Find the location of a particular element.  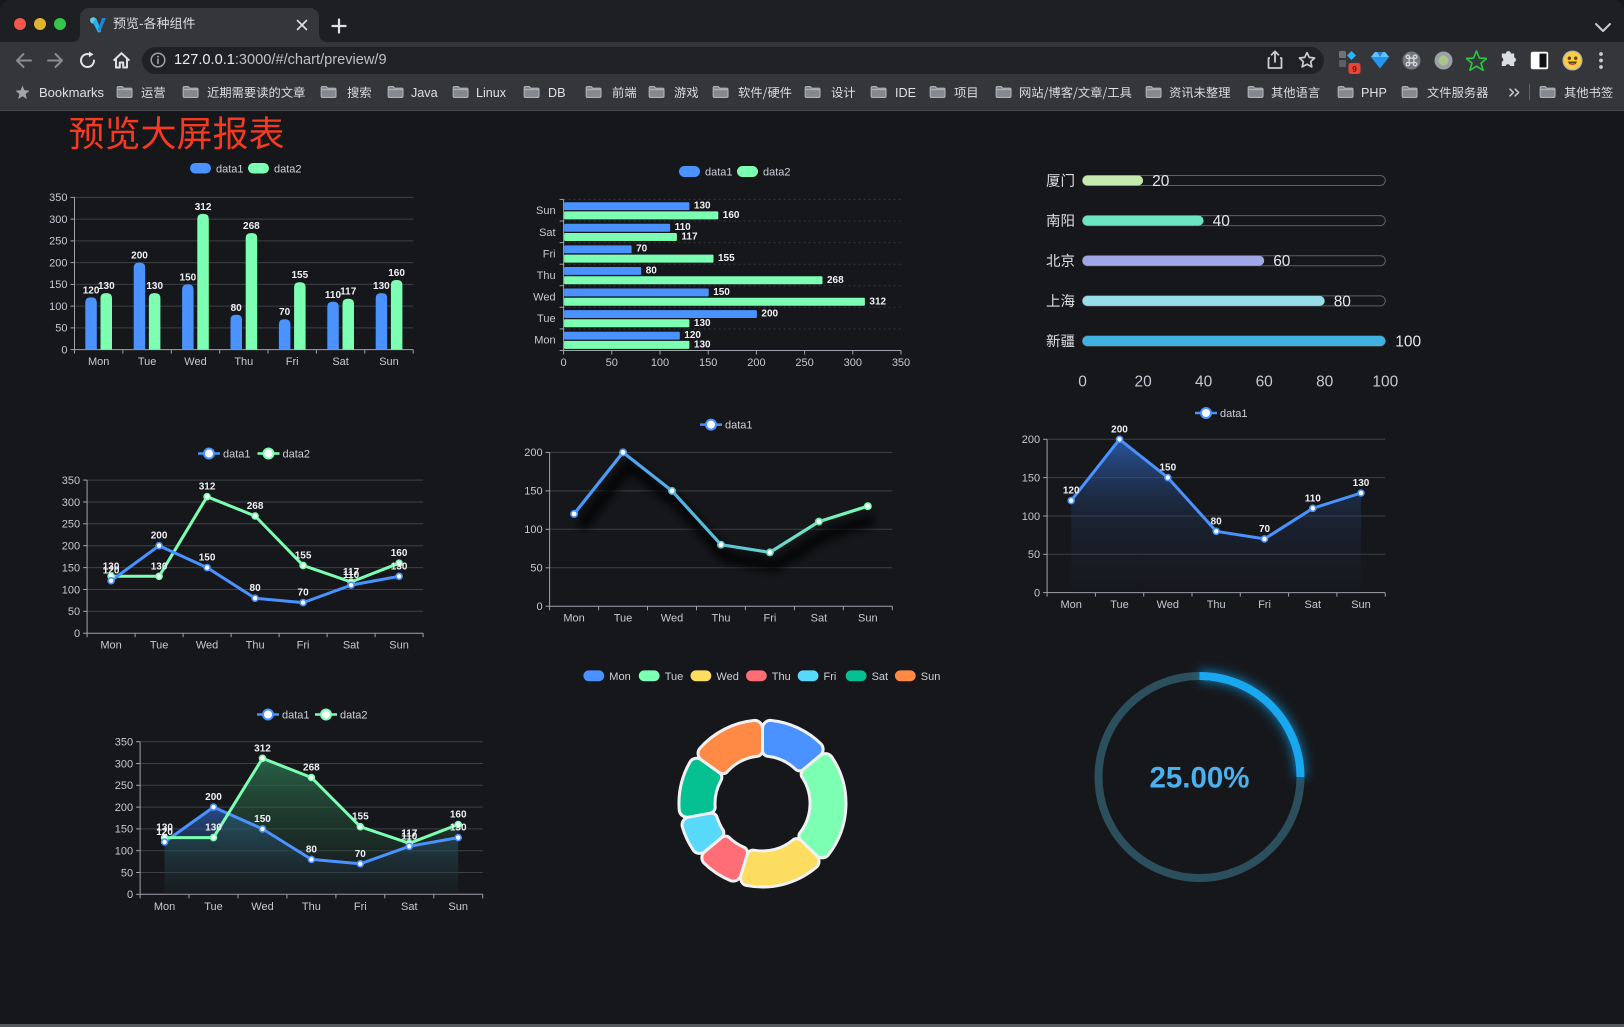

svg-text: 60 is located at coordinates (1265, 382).